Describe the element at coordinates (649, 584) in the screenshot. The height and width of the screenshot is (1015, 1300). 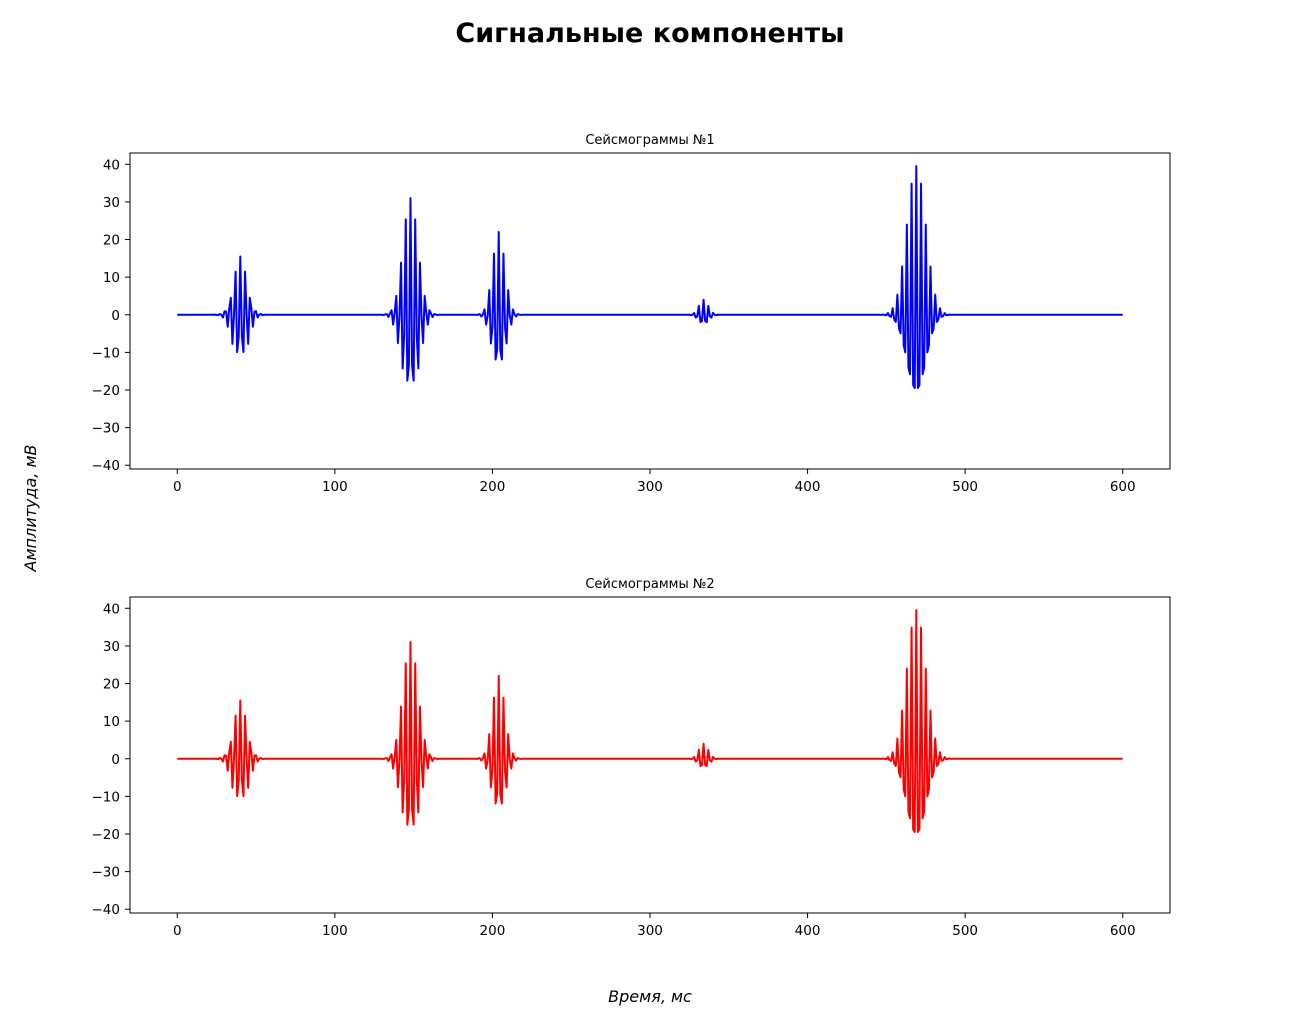
I see `subplot-2-title: Сейсмограммы №2` at that location.